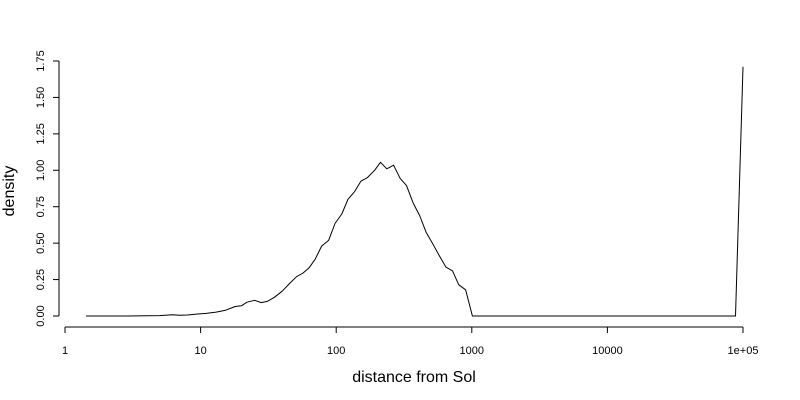 The height and width of the screenshot is (400, 800). Describe the element at coordinates (41, 97) in the screenshot. I see `y-tick-label: 1.50` at that location.